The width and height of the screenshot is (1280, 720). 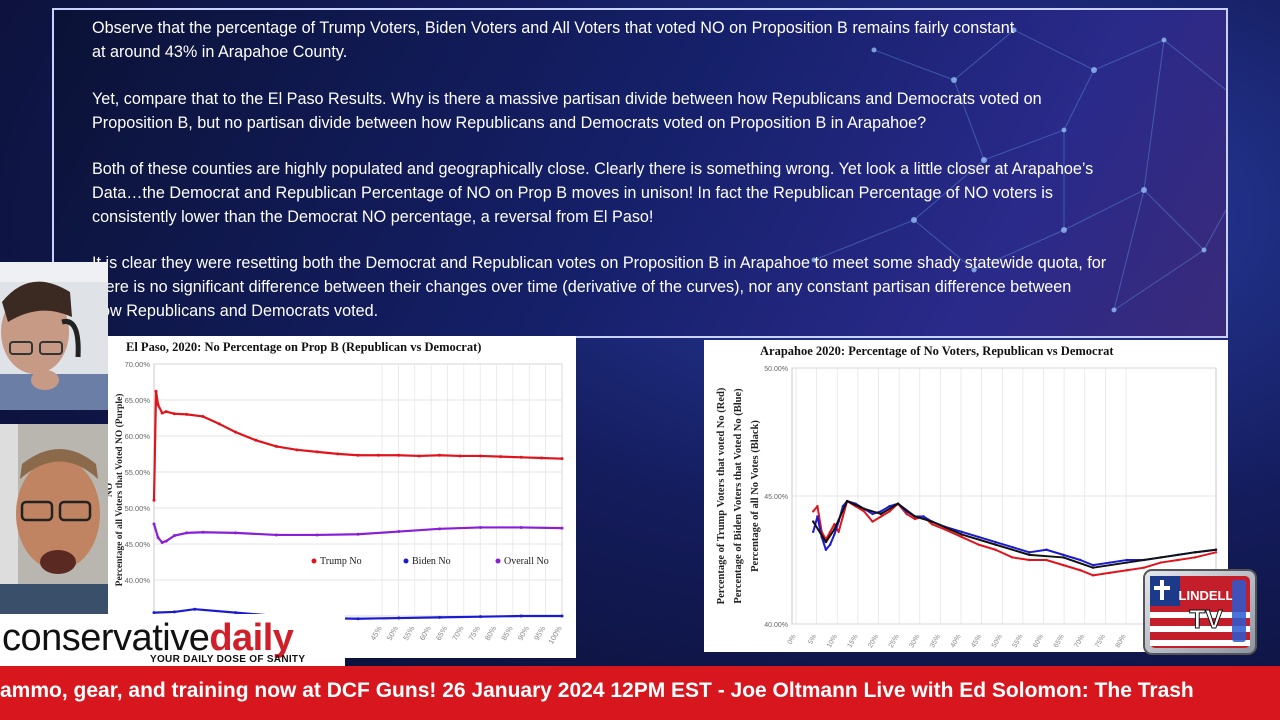 What do you see at coordinates (54, 519) in the screenshot?
I see `webcam-feed-guest` at bounding box center [54, 519].